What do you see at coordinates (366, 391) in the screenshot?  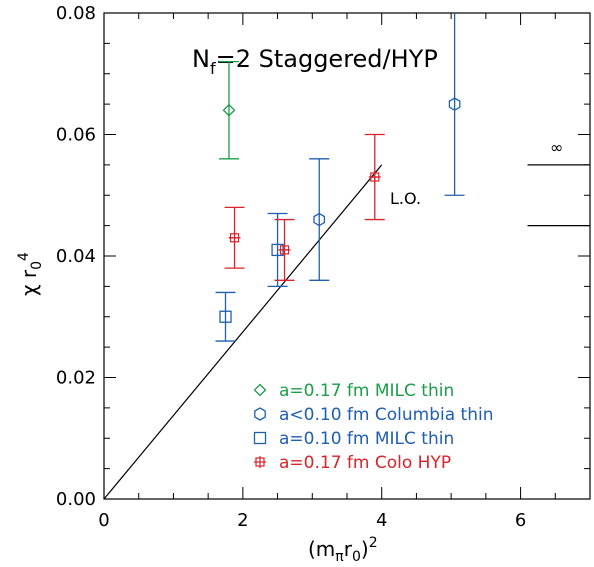 I see `legend-label-milc-017: a=0.17 fm MILC thin` at bounding box center [366, 391].